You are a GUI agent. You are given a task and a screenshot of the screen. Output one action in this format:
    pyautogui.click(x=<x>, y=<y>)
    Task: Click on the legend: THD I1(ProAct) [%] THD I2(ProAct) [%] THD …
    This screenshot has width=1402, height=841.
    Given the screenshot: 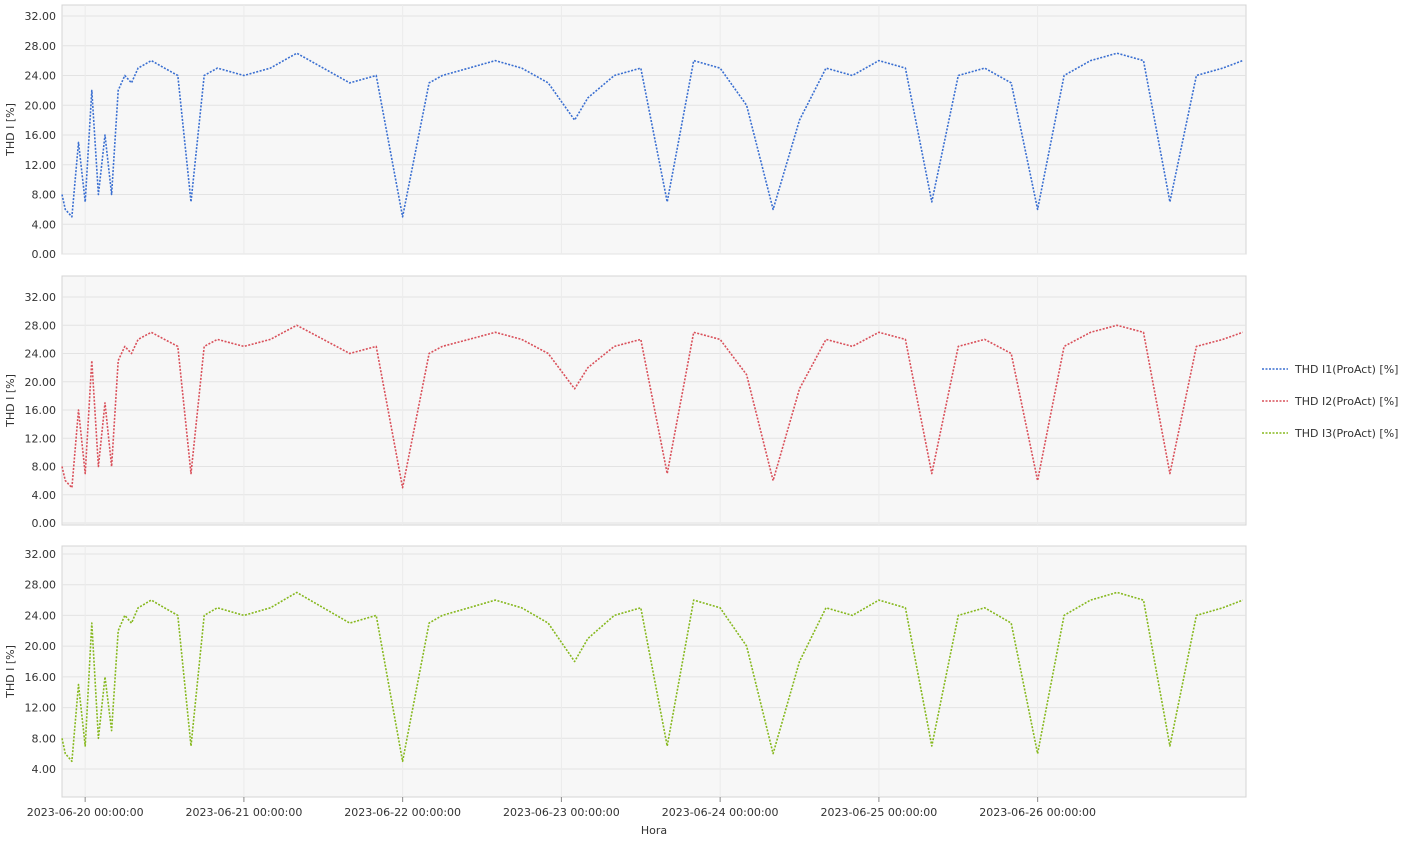 What is the action you would take?
    pyautogui.click(x=1330, y=401)
    